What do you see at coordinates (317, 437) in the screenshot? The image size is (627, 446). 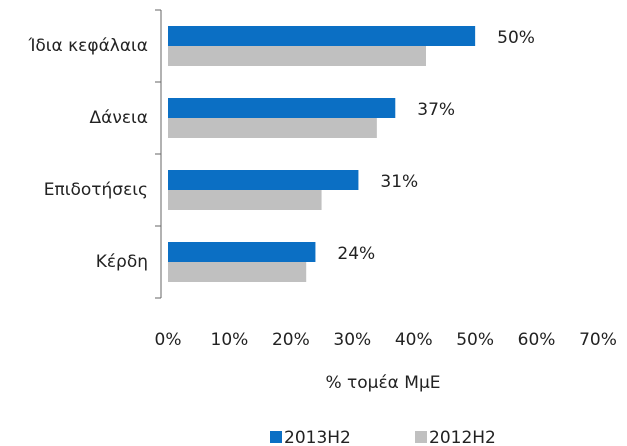 I see `legend-label: 2013H2` at bounding box center [317, 437].